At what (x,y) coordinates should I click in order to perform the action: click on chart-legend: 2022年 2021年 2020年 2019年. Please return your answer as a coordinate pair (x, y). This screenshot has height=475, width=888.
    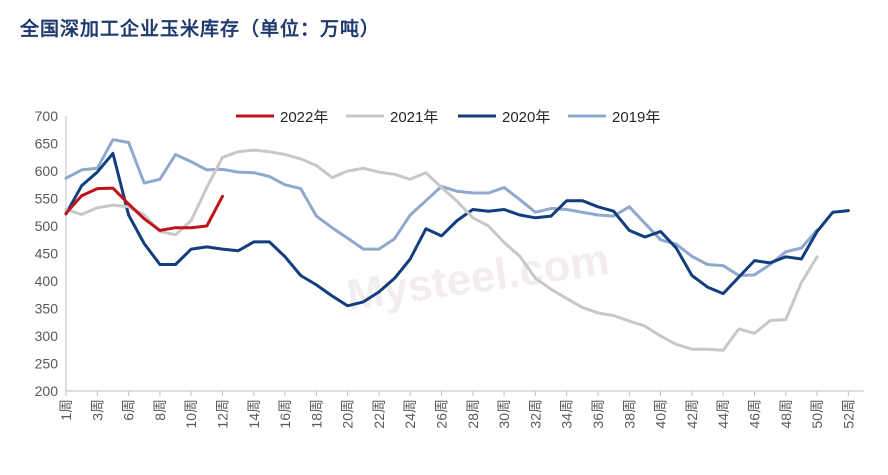
    Looking at the image, I should click on (448, 117).